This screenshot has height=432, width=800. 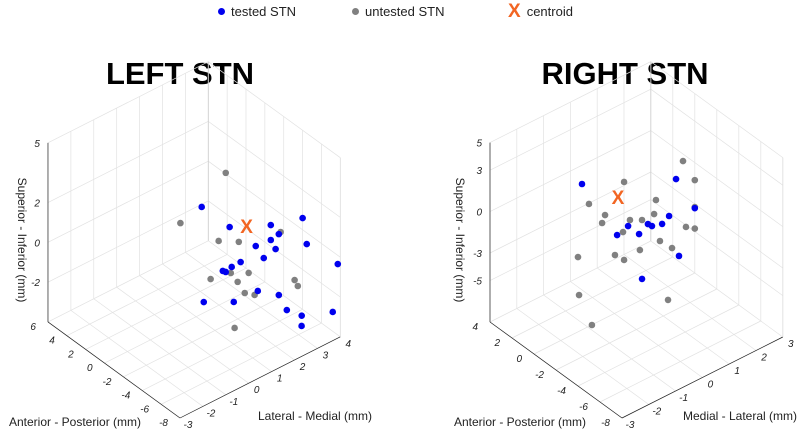 What do you see at coordinates (479, 171) in the screenshot?
I see `z-tick-label: 3` at bounding box center [479, 171].